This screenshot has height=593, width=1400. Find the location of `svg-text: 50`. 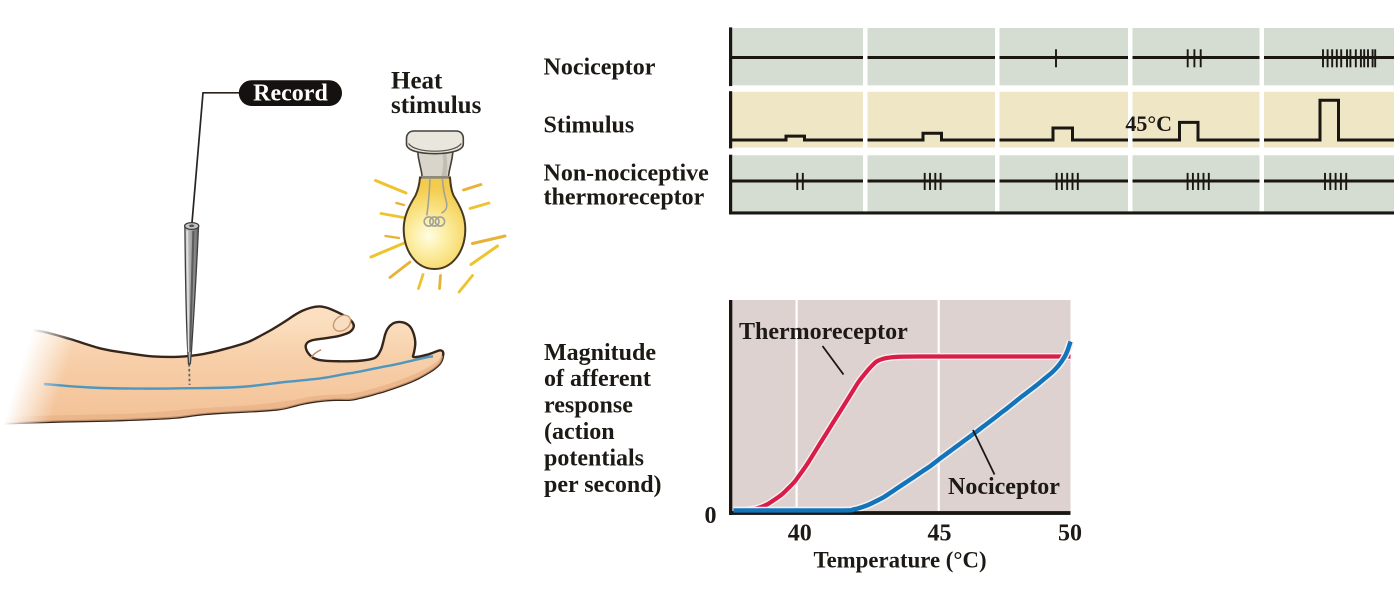

svg-text: 50 is located at coordinates (1070, 534).